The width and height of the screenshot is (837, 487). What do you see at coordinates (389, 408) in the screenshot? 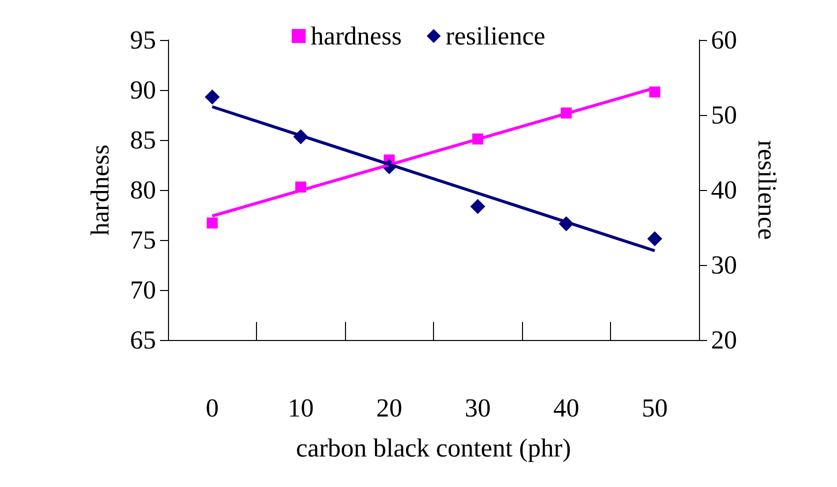
I see `x-tick-label: 20` at bounding box center [389, 408].